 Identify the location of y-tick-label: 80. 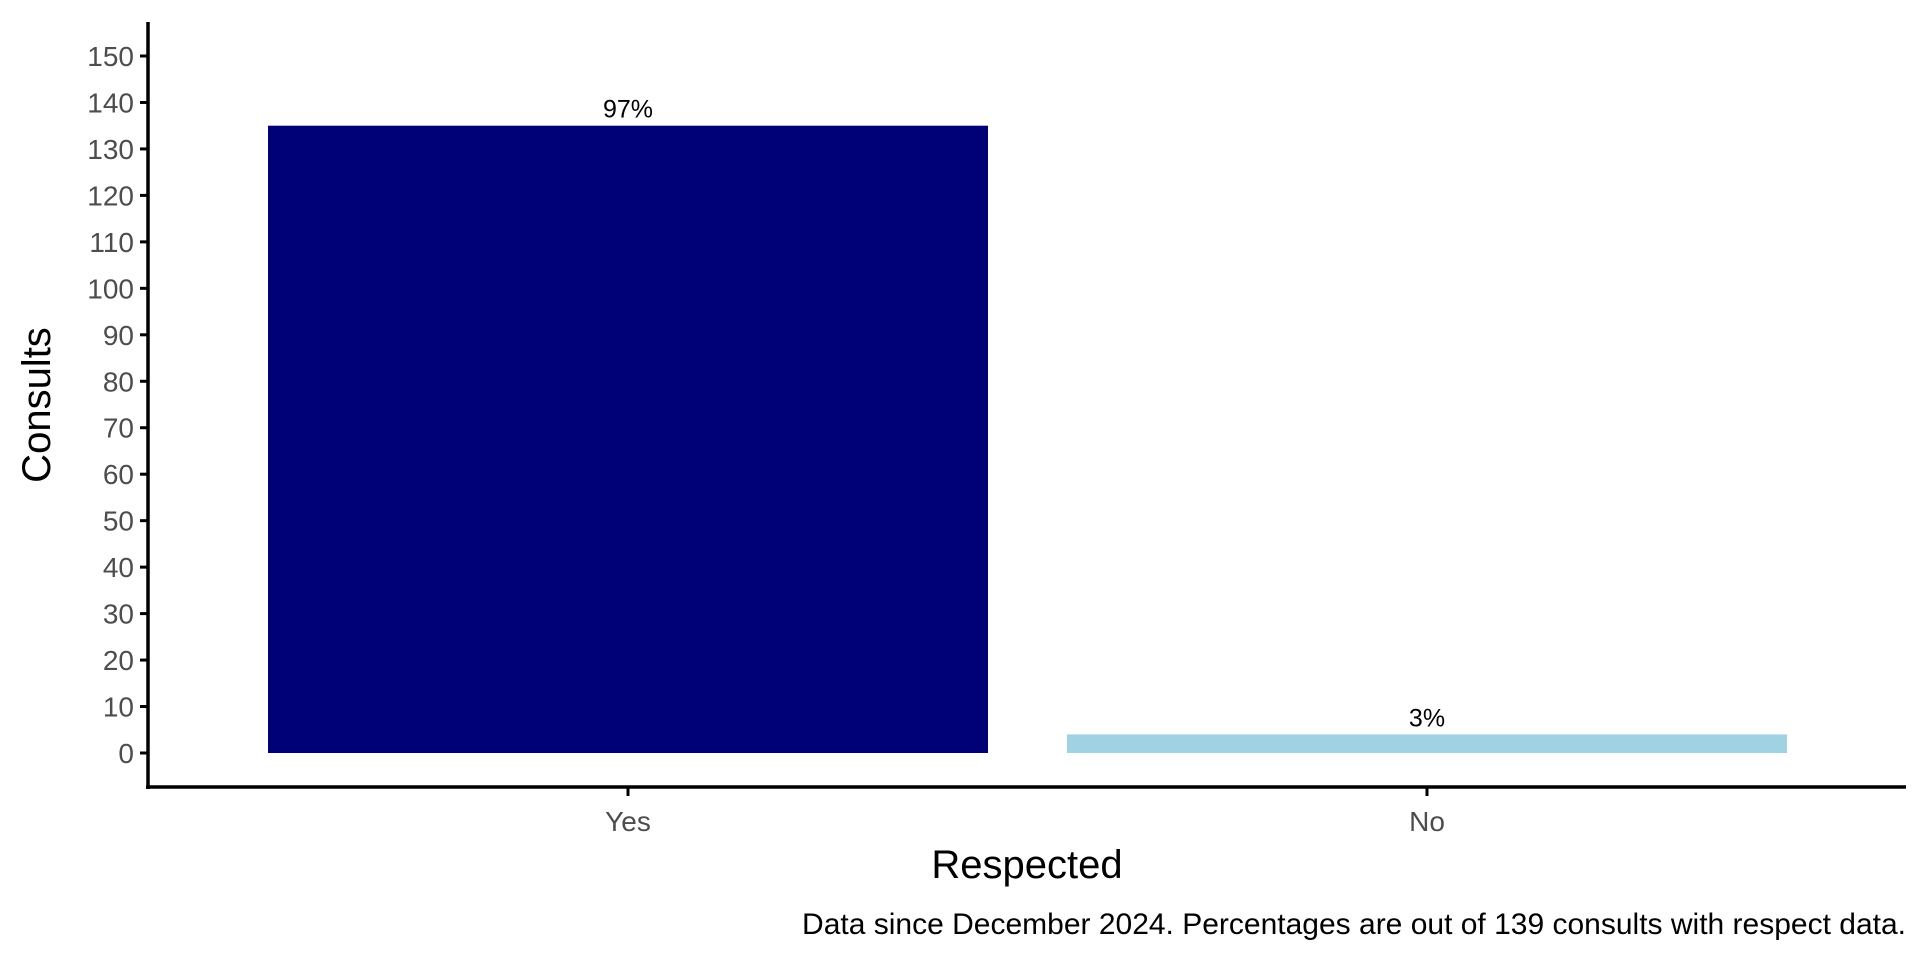
(118, 381).